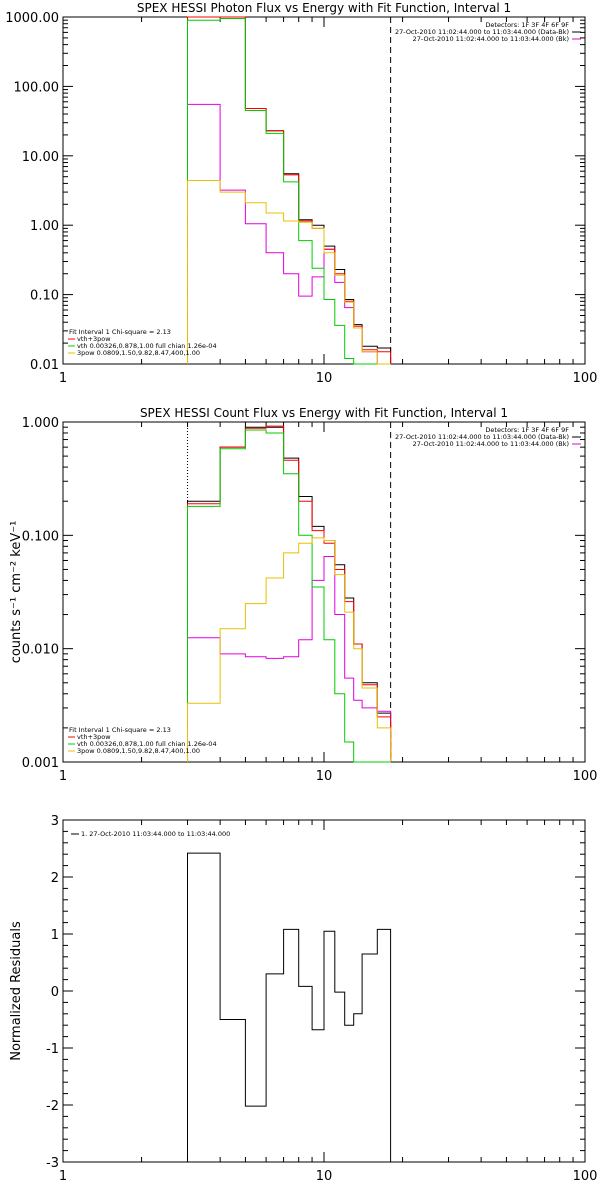  What do you see at coordinates (120, 332) in the screenshot?
I see `chart-0-legend-left-line: Fit Interval 1 Chi-square = 2.13` at bounding box center [120, 332].